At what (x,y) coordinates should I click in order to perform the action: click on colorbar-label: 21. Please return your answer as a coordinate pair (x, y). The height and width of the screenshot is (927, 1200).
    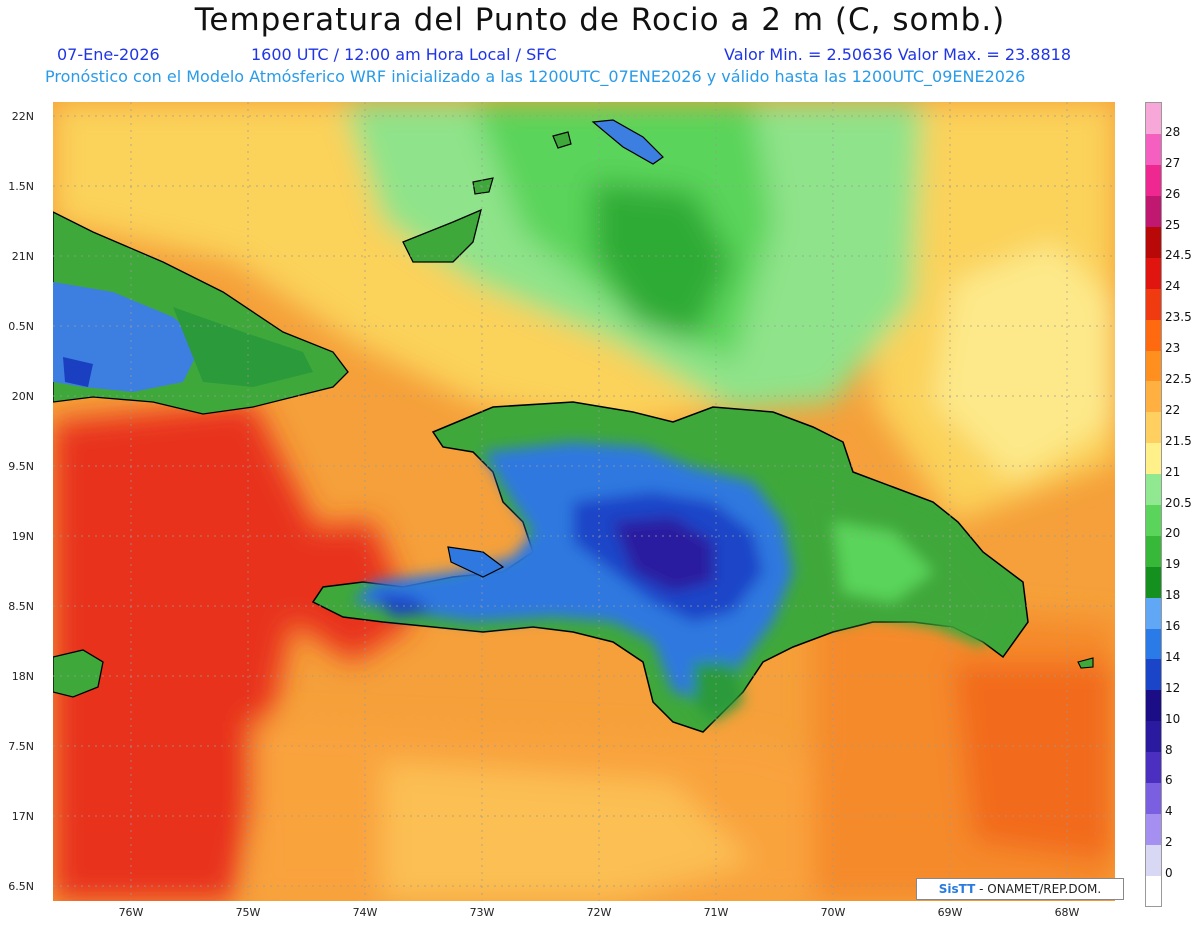
    Looking at the image, I should click on (1173, 471).